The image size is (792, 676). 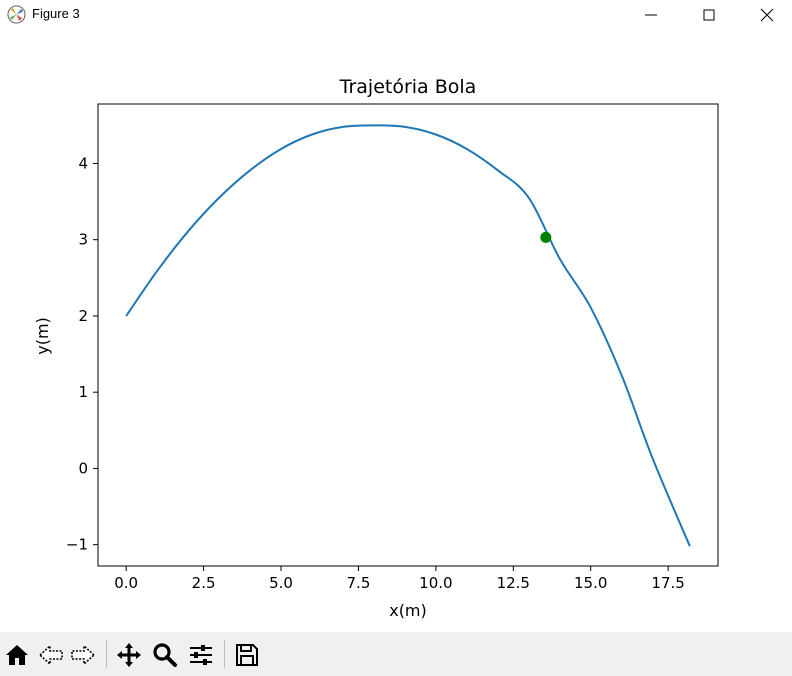 I want to click on x-tick-label: 17.5, so click(x=667, y=583).